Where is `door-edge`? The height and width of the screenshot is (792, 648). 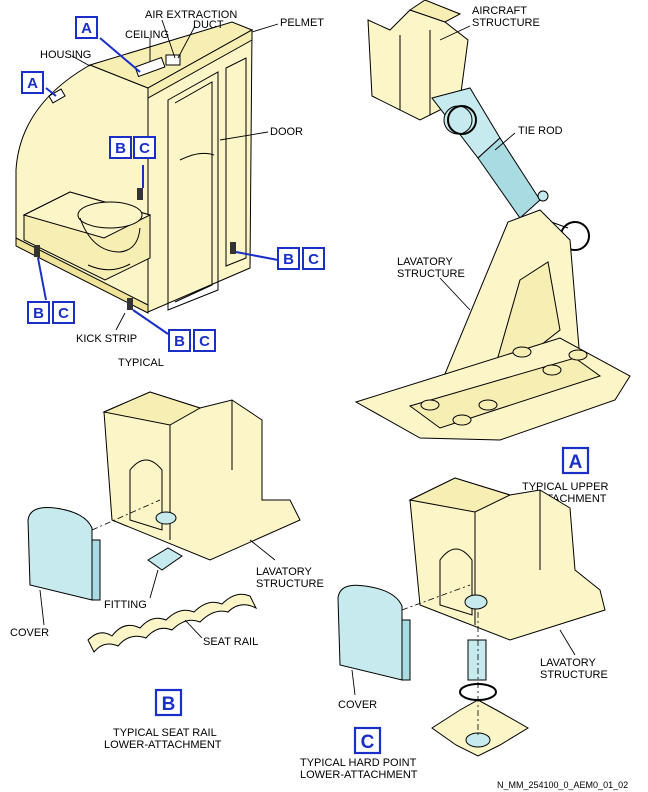
door-edge is located at coordinates (193, 192).